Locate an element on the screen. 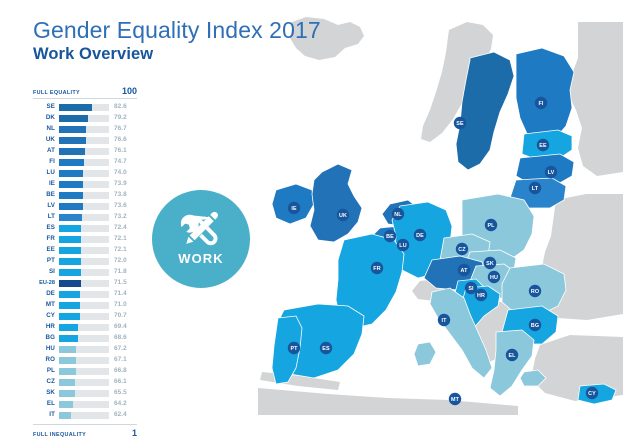 The height and width of the screenshot is (438, 623). country-value: 82.6 is located at coordinates (120, 107).